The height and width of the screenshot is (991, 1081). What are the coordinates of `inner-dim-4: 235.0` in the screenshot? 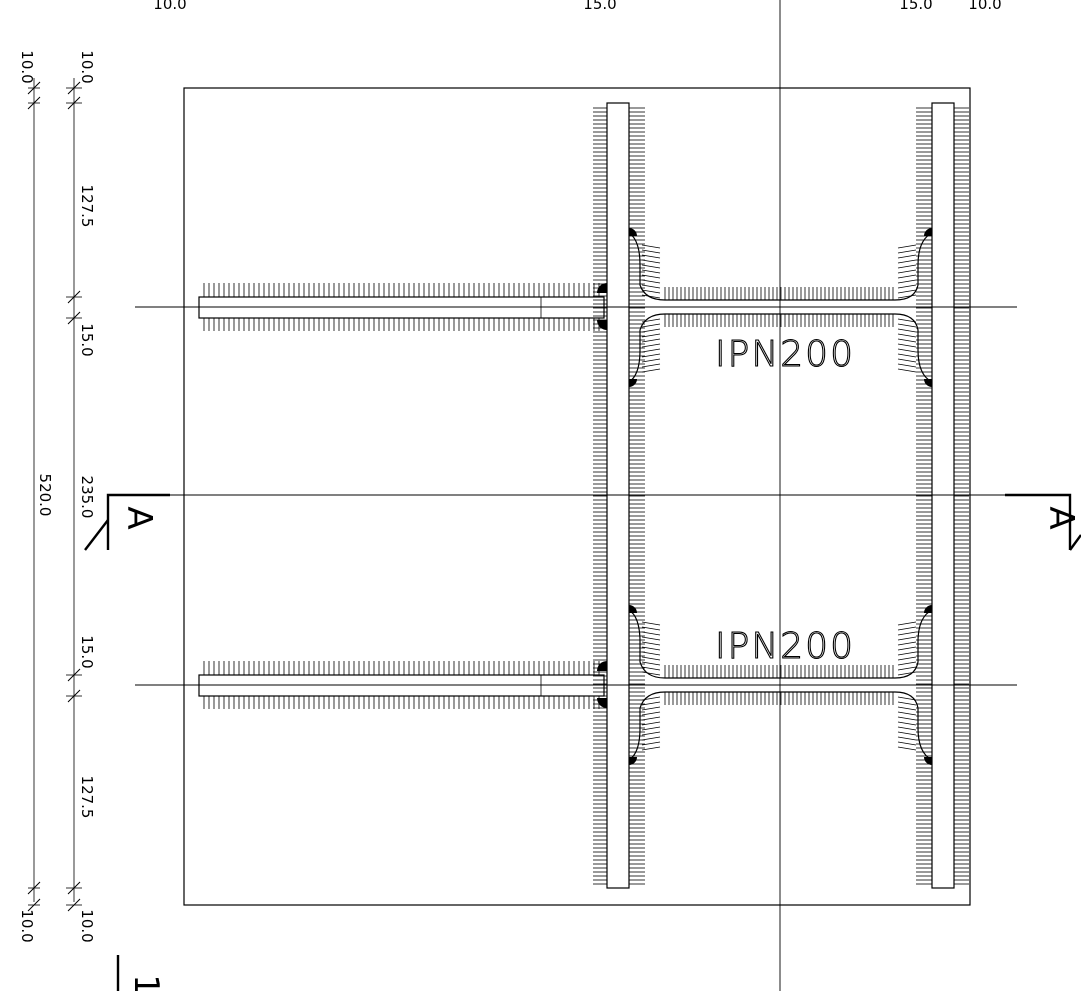 It's located at (87, 497).